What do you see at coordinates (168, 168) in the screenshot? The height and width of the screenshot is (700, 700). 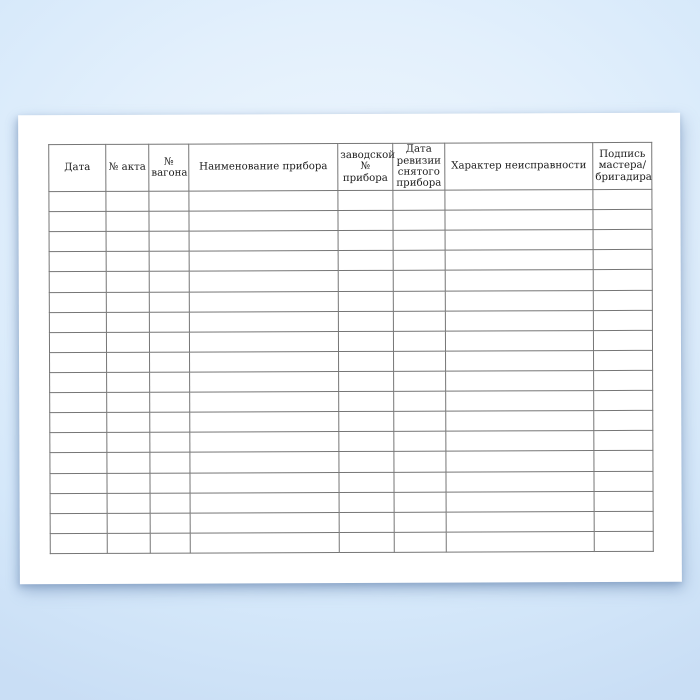 I see `column-header-wagon-number: № вагона` at bounding box center [168, 168].